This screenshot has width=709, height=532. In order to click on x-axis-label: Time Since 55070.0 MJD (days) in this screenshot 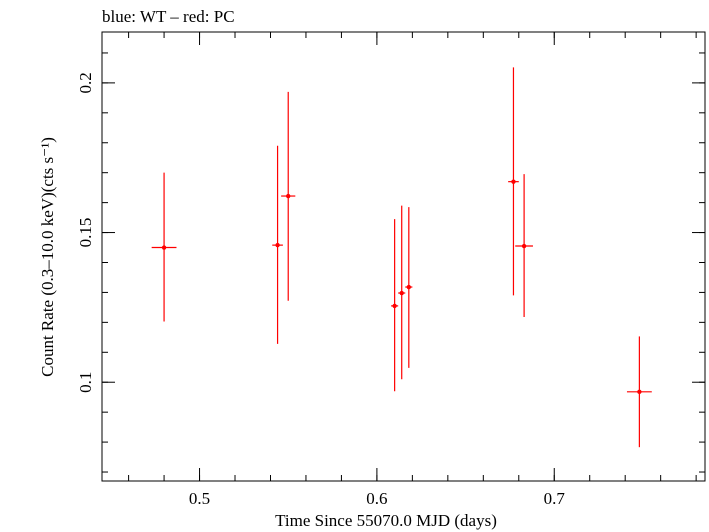, I will do `click(386, 520)`.